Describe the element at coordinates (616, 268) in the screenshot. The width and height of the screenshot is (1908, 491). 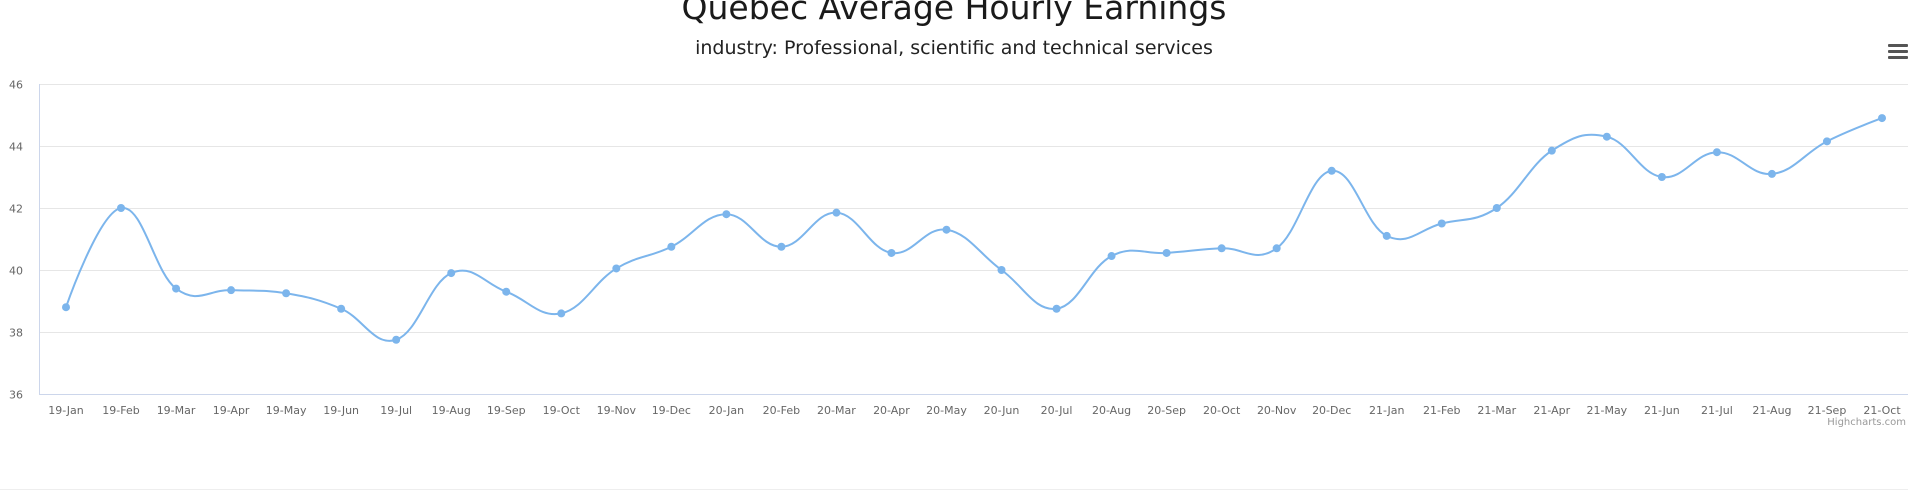
I see `data-point: 19-Nov: 40.05` at that location.